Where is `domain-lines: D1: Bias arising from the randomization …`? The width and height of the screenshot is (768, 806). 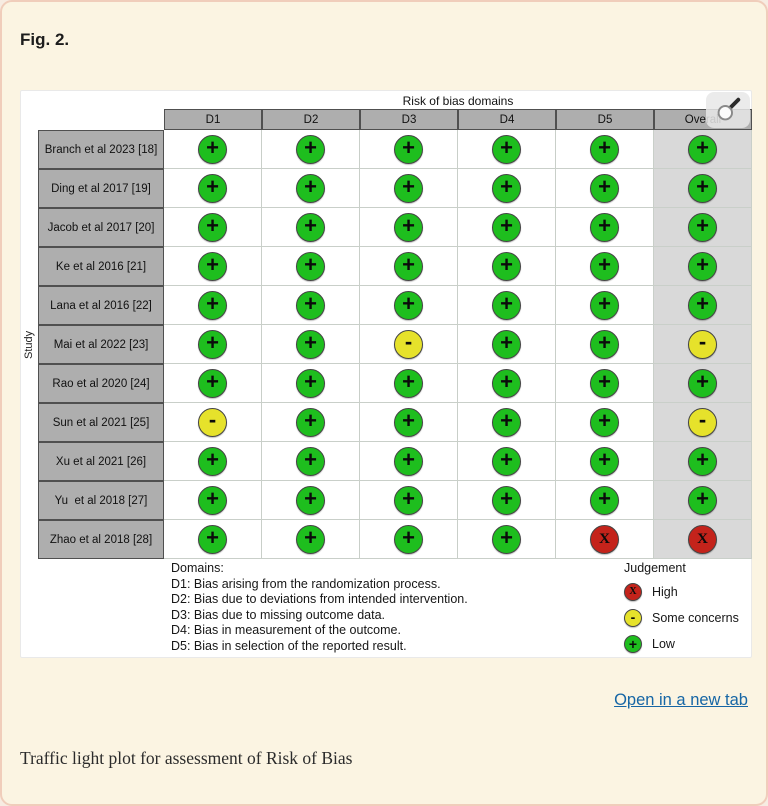 domain-lines: D1: Bias arising from the randomization … is located at coordinates (319, 616).